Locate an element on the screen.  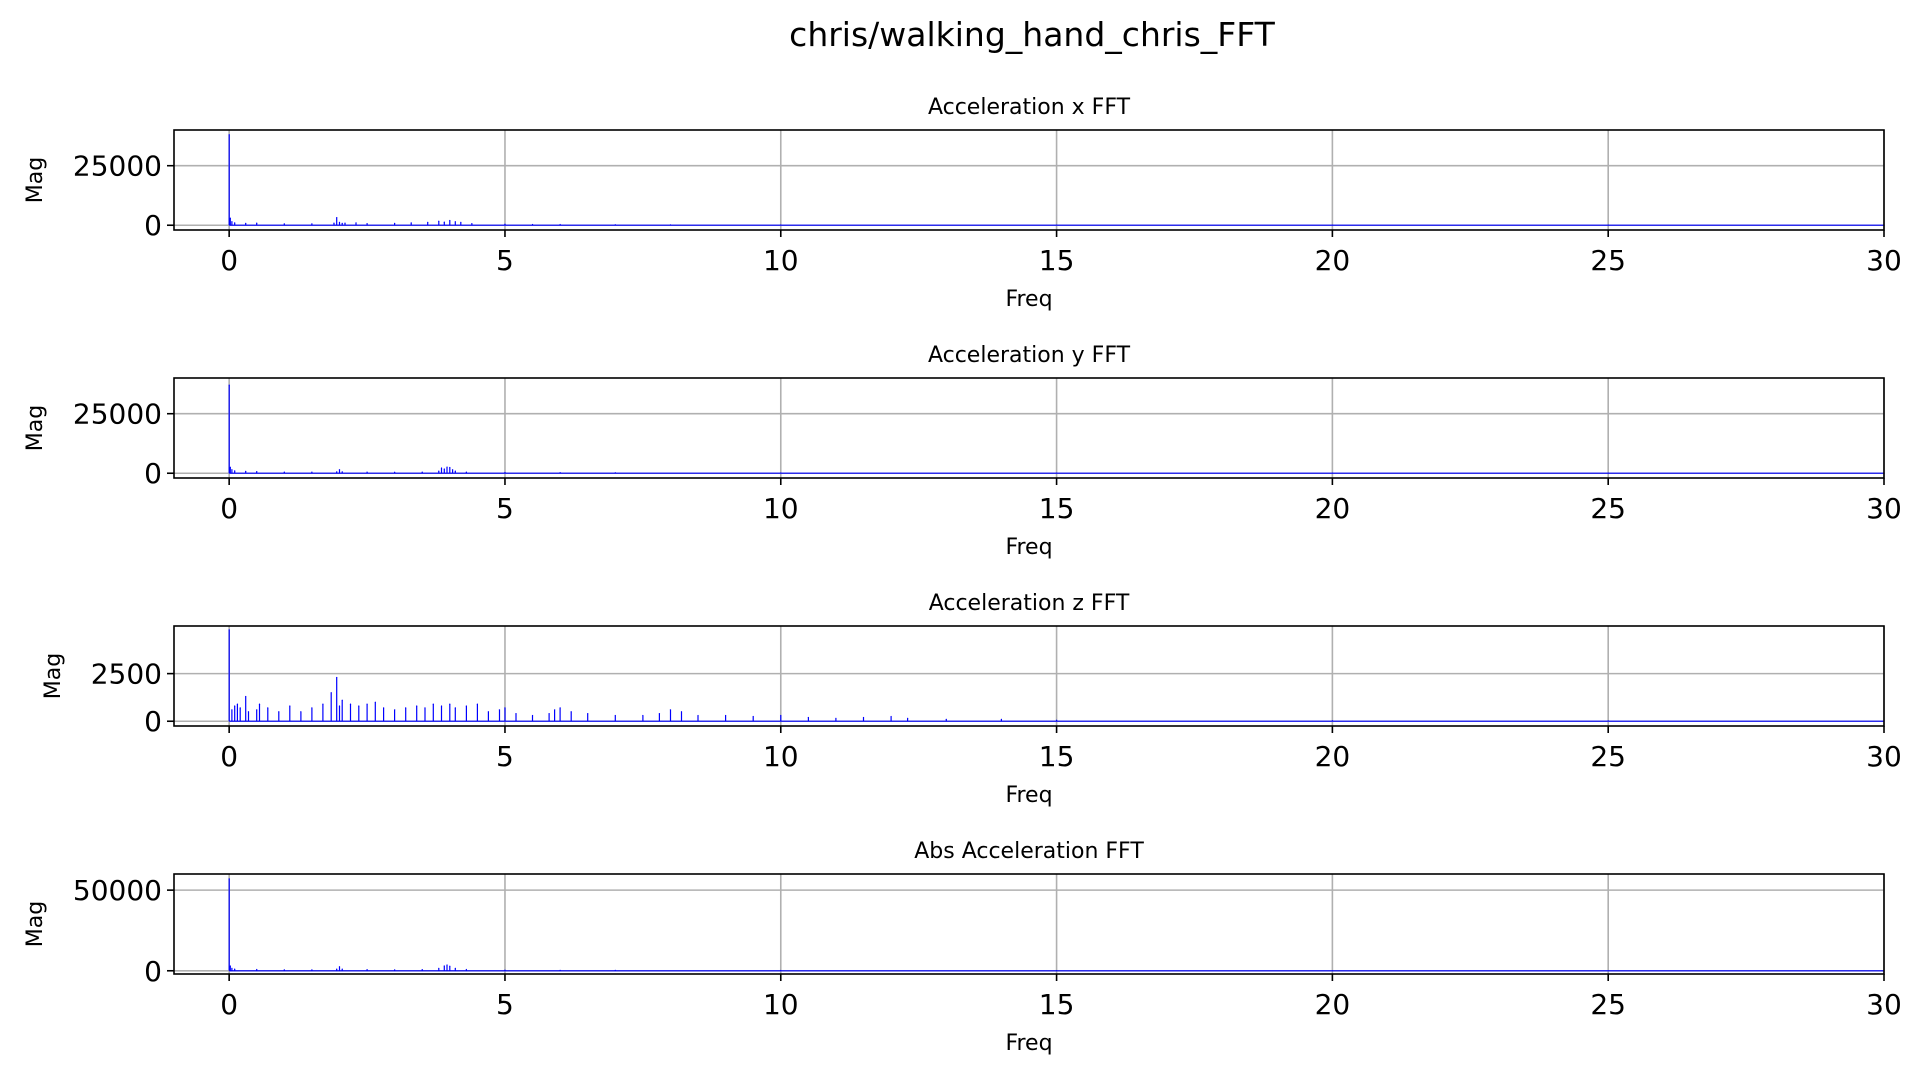
axes-frame is located at coordinates (1029, 180).